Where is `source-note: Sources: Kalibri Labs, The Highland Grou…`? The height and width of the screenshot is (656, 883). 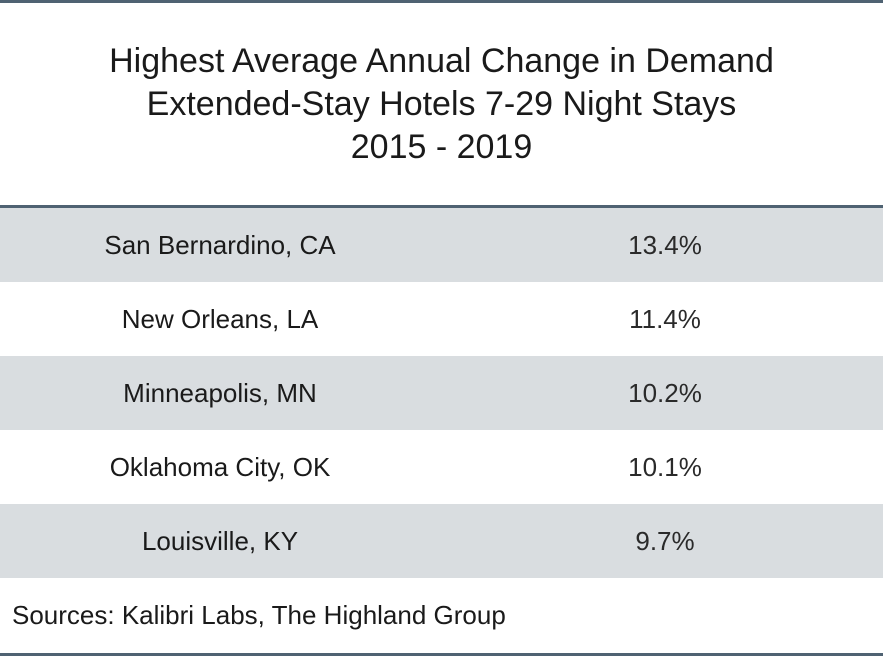
source-note: Sources: Kalibri Labs, The Highland Grou… is located at coordinates (259, 614).